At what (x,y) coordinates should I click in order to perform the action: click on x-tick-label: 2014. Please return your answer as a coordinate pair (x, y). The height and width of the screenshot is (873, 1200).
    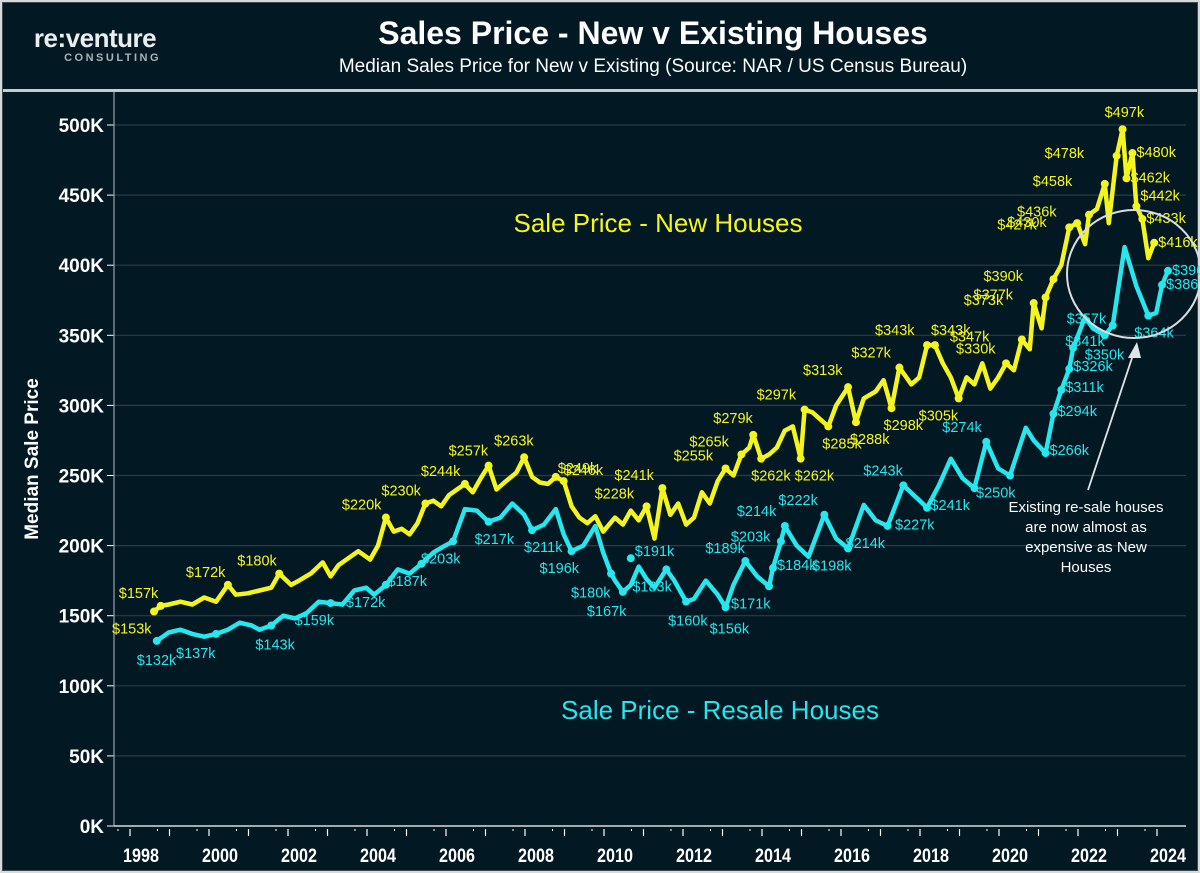
    Looking at the image, I should click on (773, 856).